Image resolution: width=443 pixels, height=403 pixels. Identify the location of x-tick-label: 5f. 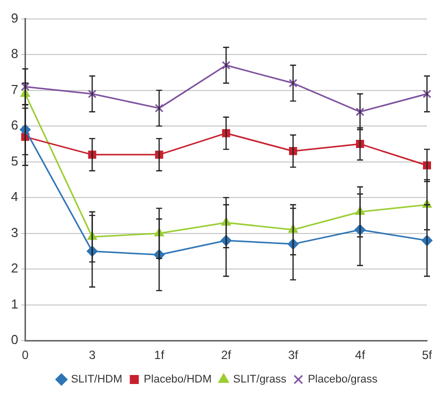
(427, 355).